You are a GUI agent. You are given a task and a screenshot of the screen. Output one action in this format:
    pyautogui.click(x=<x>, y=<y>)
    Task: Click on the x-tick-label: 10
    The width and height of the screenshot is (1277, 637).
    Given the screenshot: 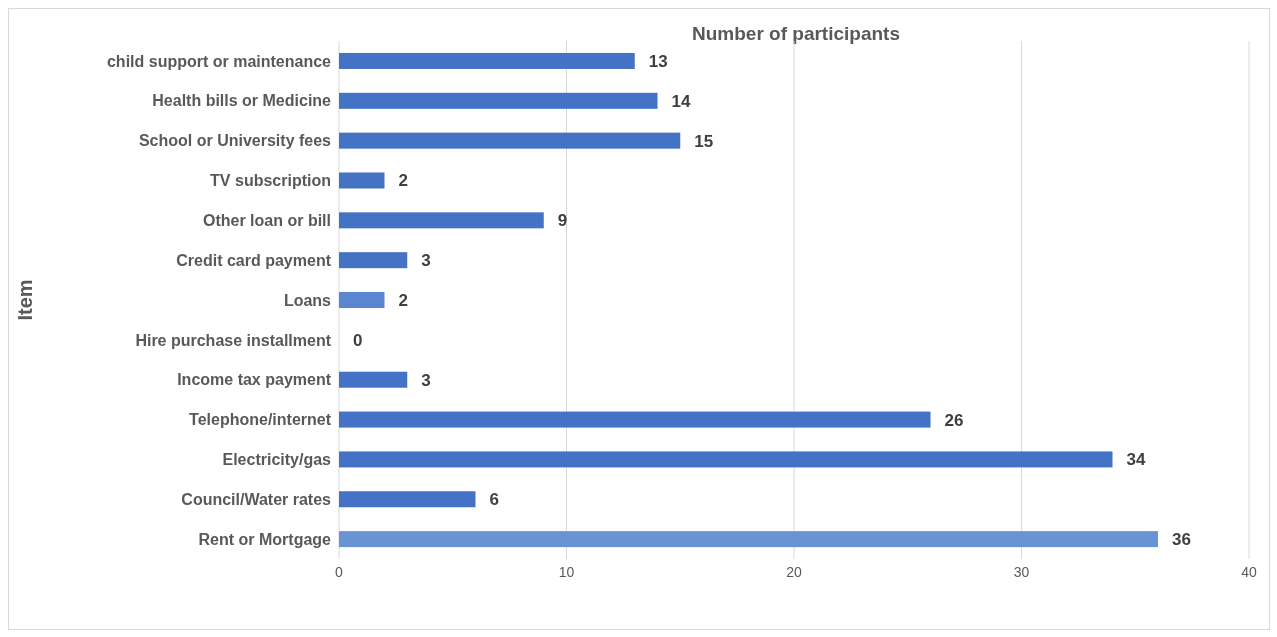 What is the action you would take?
    pyautogui.click(x=566, y=571)
    